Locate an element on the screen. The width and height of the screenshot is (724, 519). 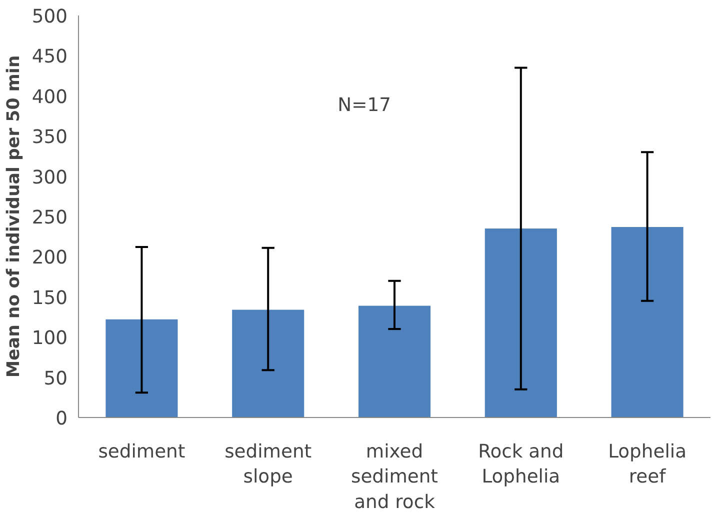
y-tick-label: 150 is located at coordinates (50, 298).